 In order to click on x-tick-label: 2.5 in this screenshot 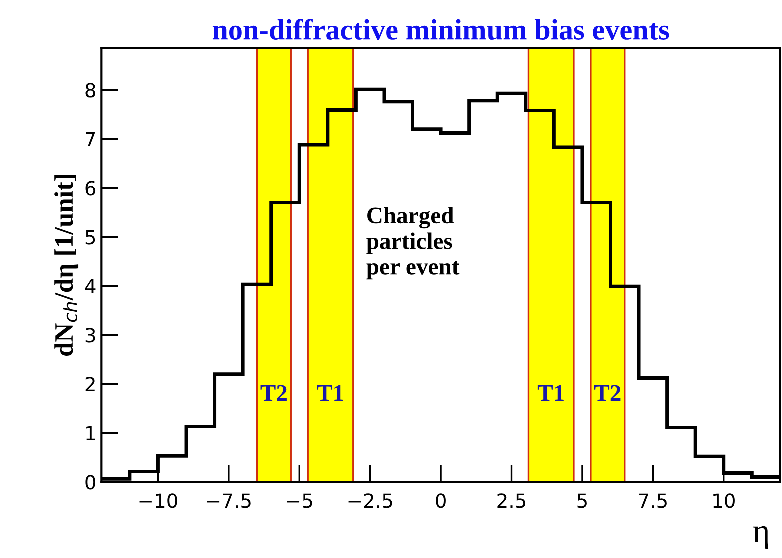, I will do `click(512, 501)`.